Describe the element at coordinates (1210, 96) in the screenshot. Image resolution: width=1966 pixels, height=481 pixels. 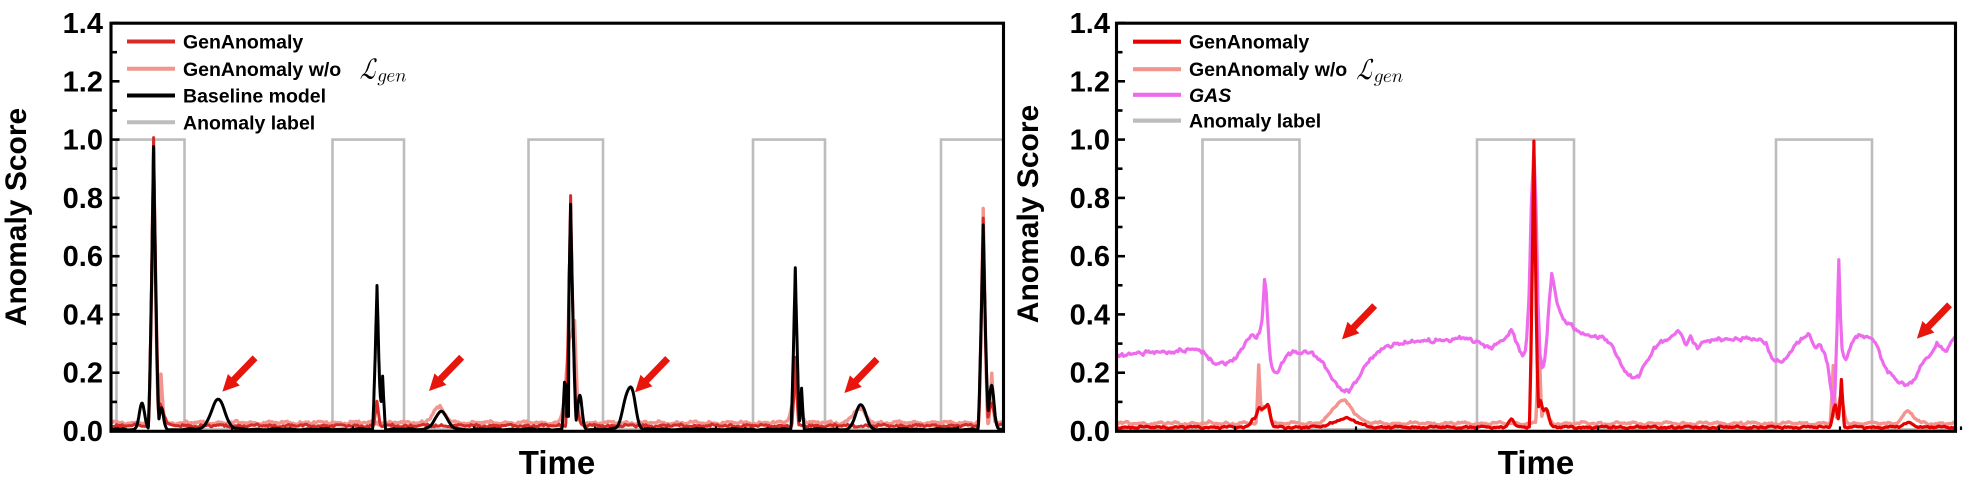
I see `svg-text: GAS` at that location.